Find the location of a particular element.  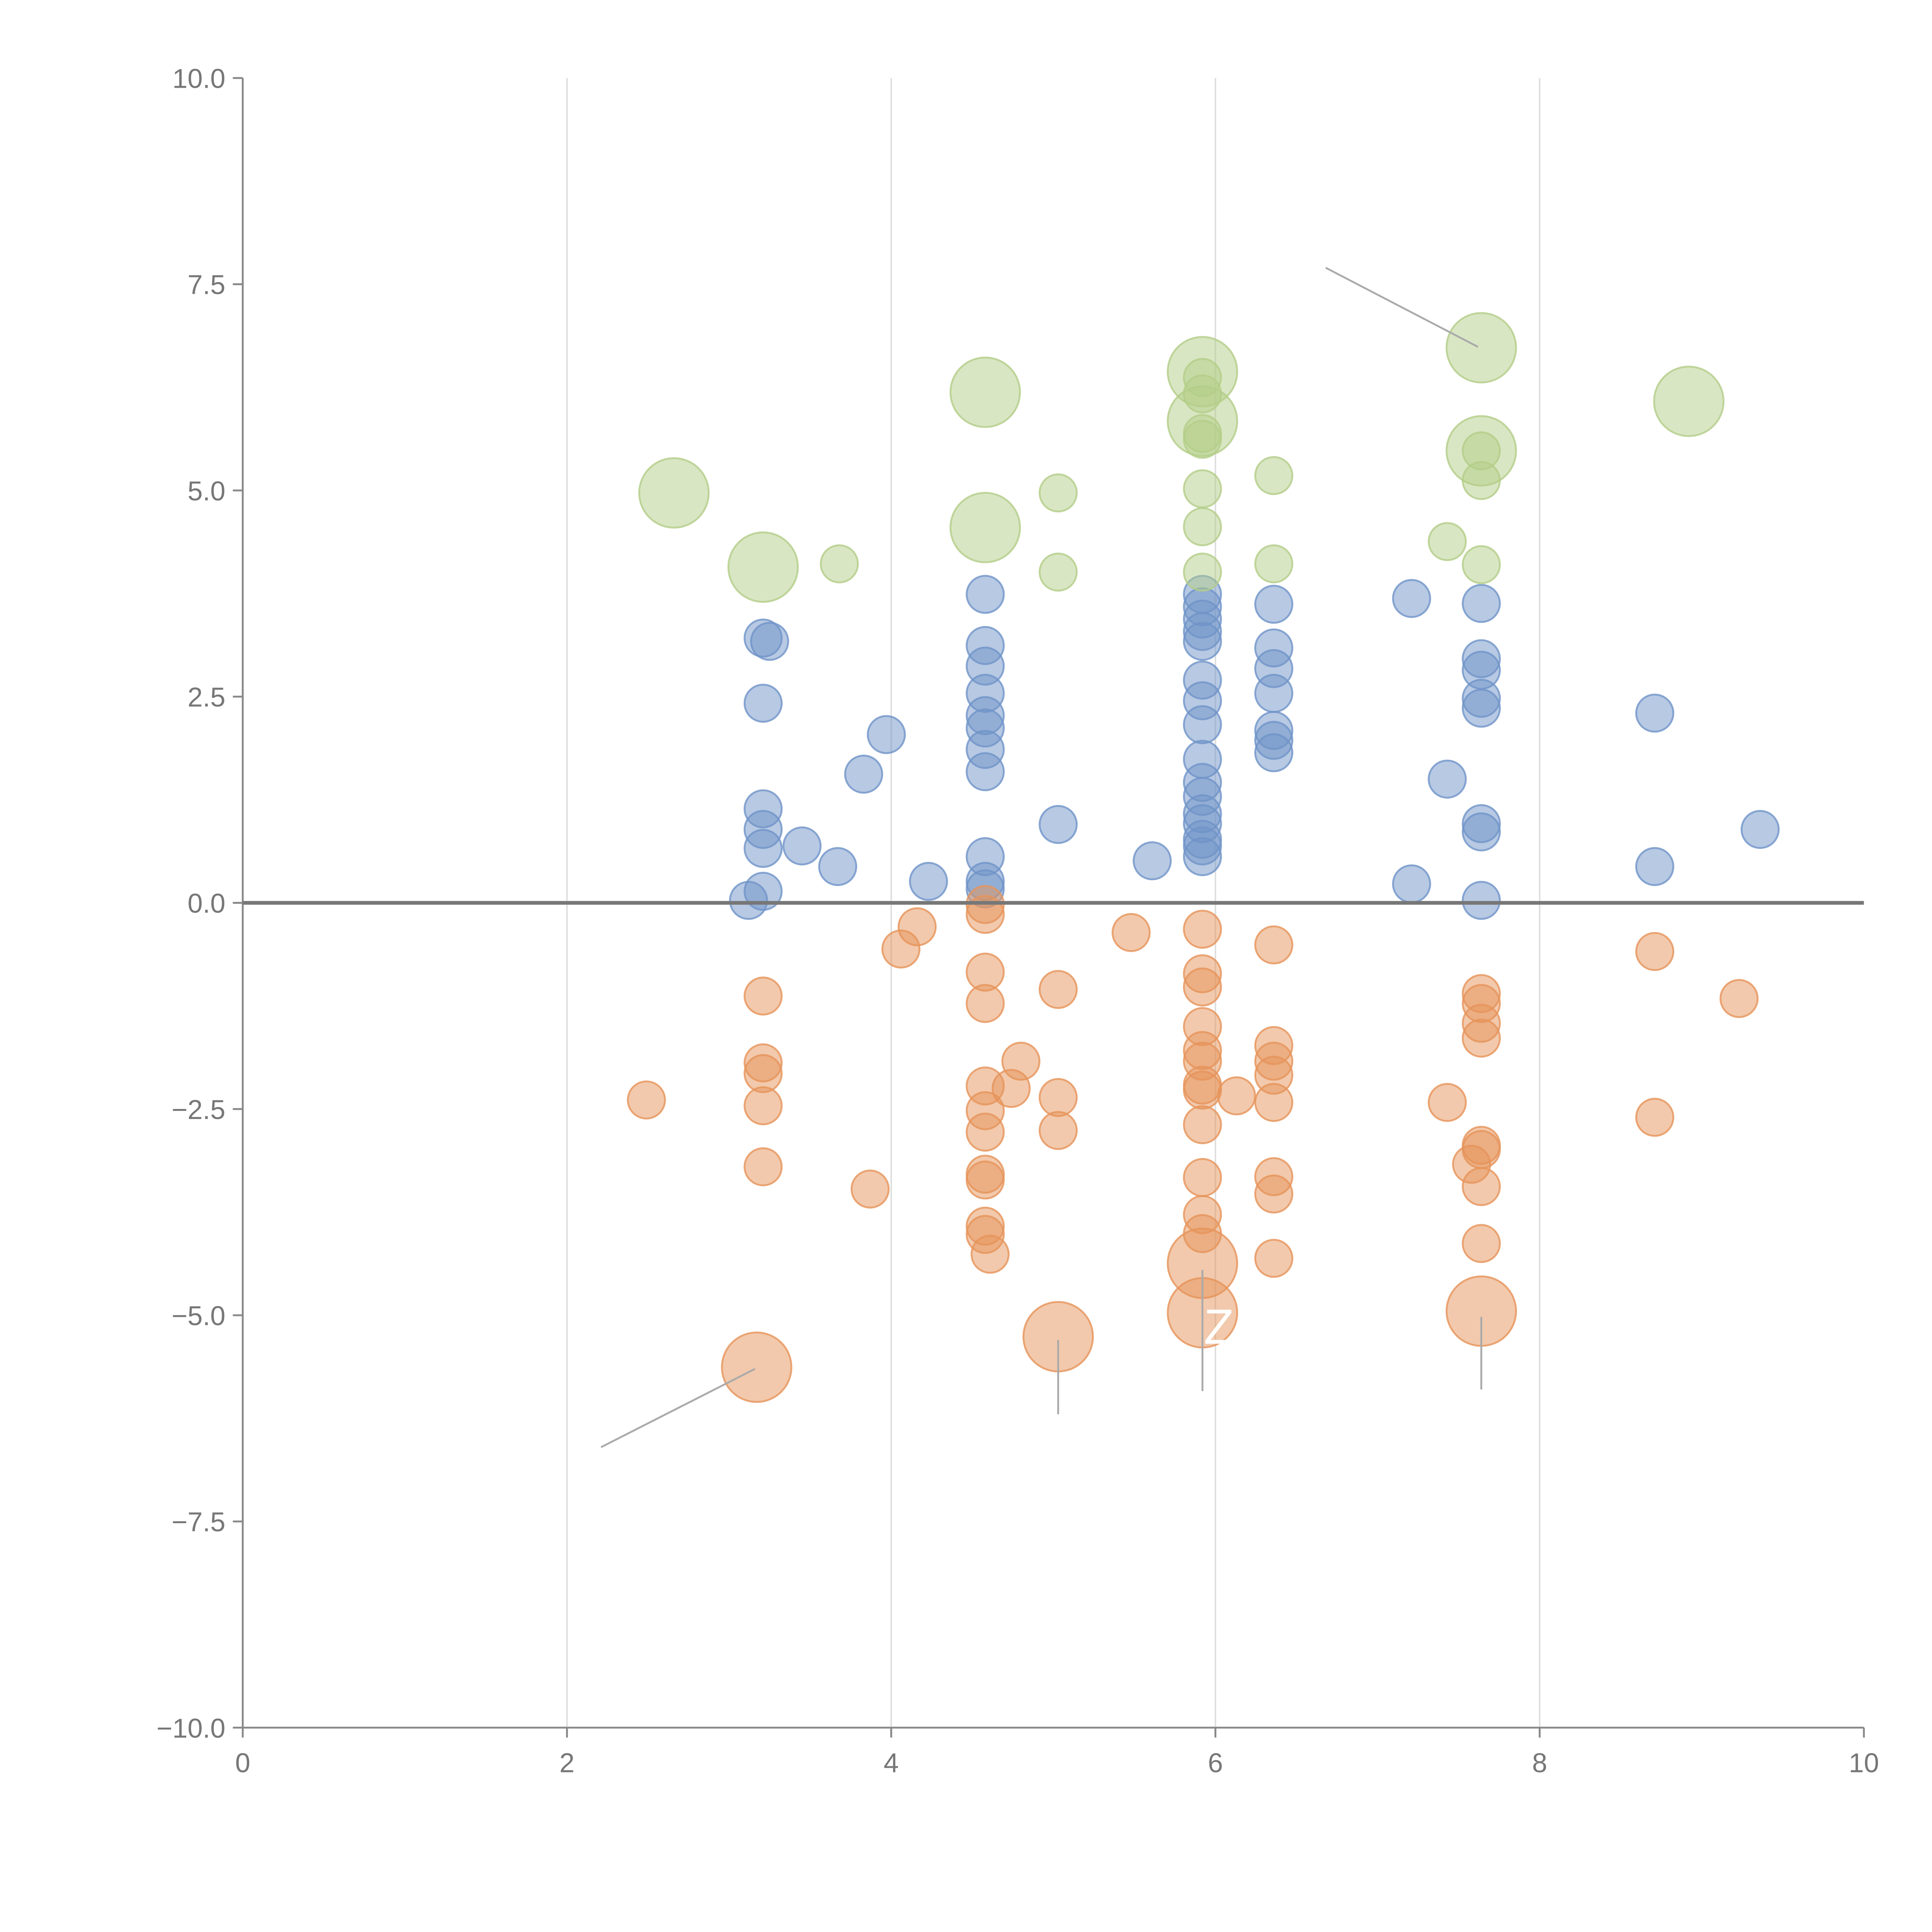

y-tick-label: 2.5 is located at coordinates (206, 698).